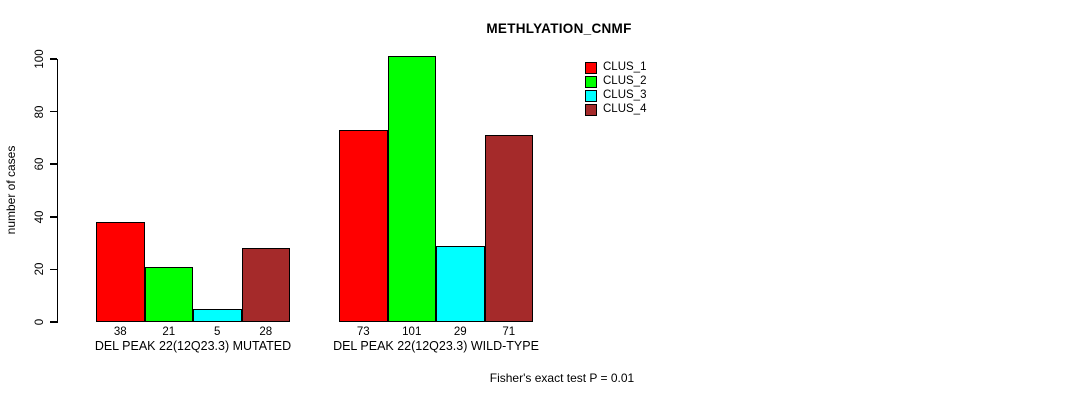 The height and width of the screenshot is (400, 1090). What do you see at coordinates (625, 81) in the screenshot?
I see `legend-label: CLUS_2` at bounding box center [625, 81].